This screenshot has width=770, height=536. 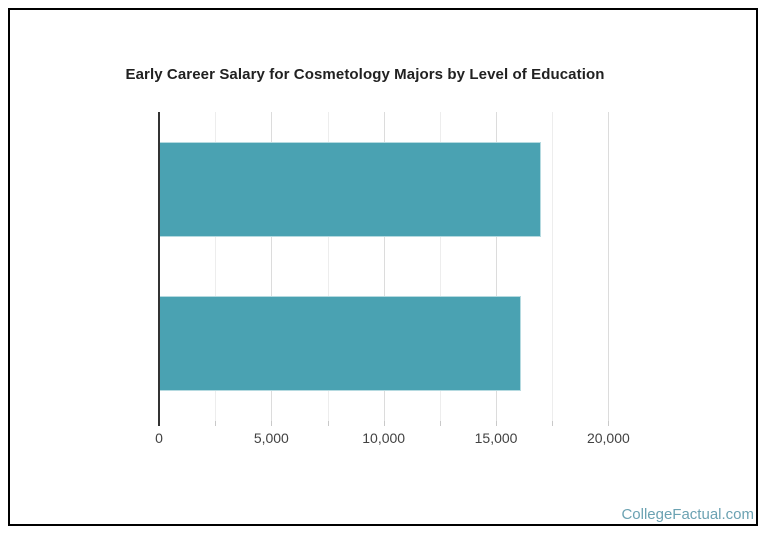 What do you see at coordinates (159, 438) in the screenshot?
I see `x-tick-label: 0` at bounding box center [159, 438].